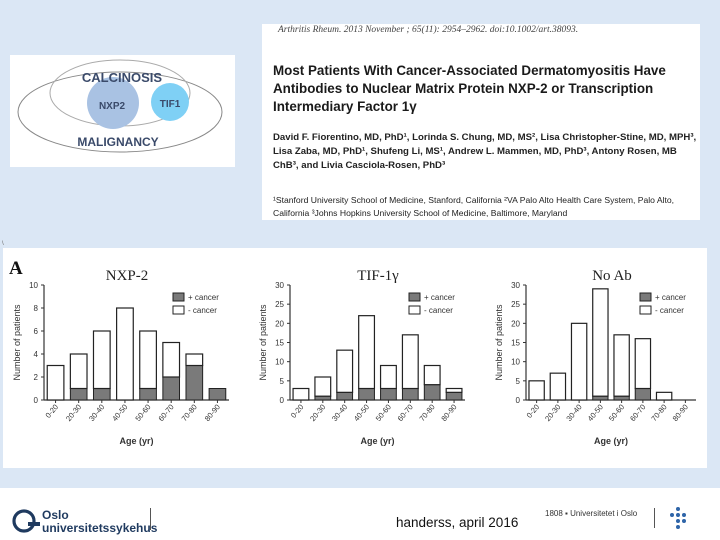 This screenshot has height=540, width=720. Describe the element at coordinates (414, 297) in the screenshot. I see `chart2-legend-cancer-swatch` at that location.